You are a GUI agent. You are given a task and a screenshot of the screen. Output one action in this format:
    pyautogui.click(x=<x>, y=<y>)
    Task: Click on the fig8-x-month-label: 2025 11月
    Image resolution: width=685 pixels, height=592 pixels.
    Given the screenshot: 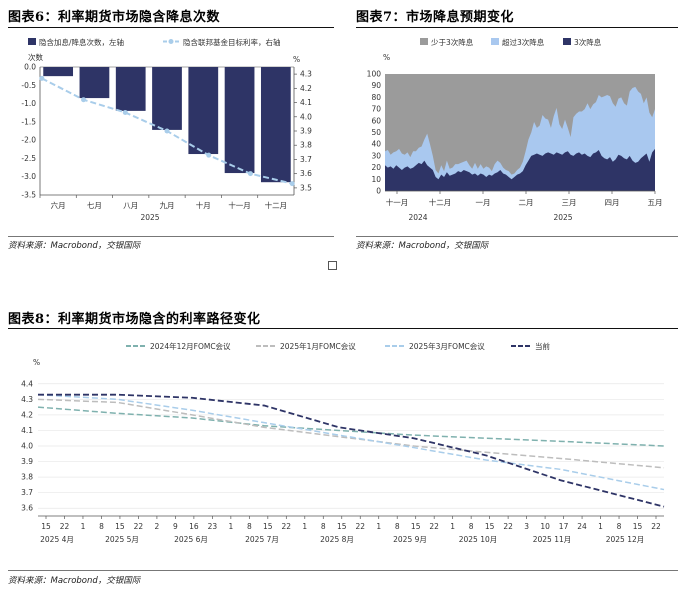 What is the action you would take?
    pyautogui.click(x=552, y=539)
    